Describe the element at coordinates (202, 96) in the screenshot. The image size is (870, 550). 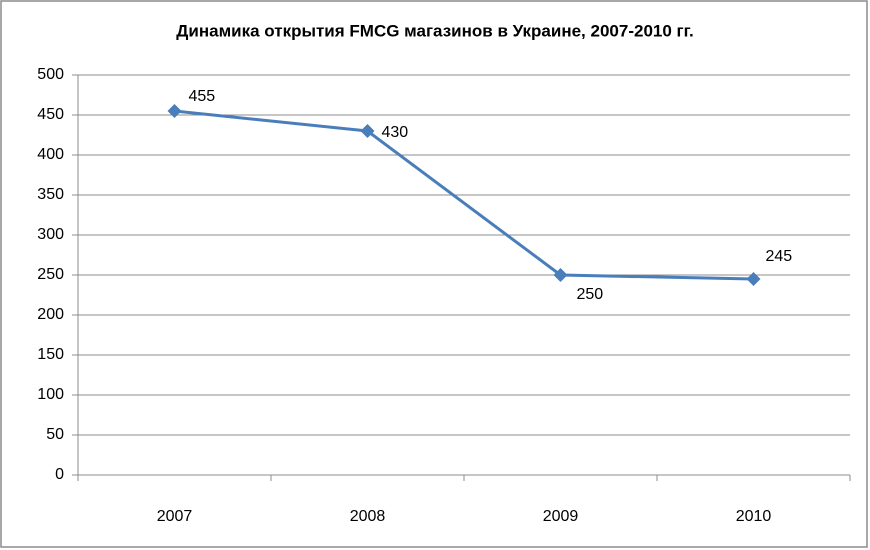
I see `data-label: 455` at that location.